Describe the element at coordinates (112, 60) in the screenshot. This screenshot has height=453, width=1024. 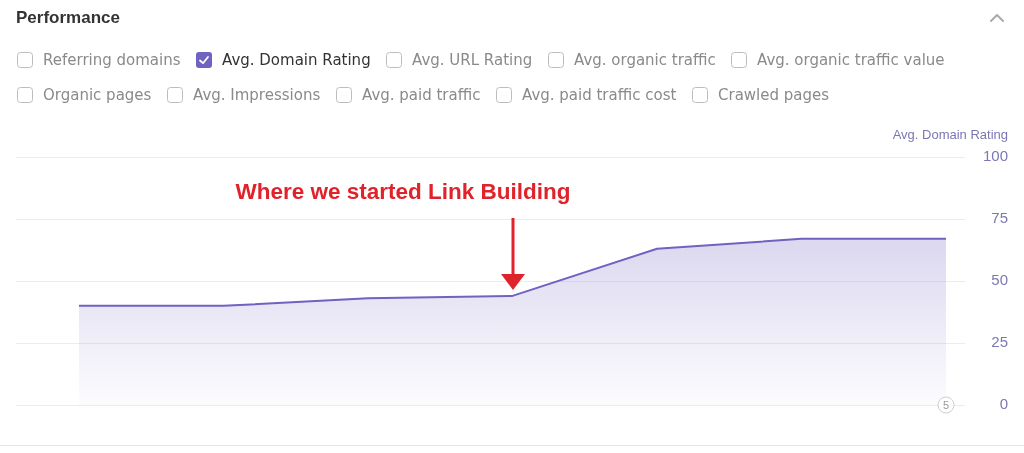
I see `text: Referring domains` at that location.